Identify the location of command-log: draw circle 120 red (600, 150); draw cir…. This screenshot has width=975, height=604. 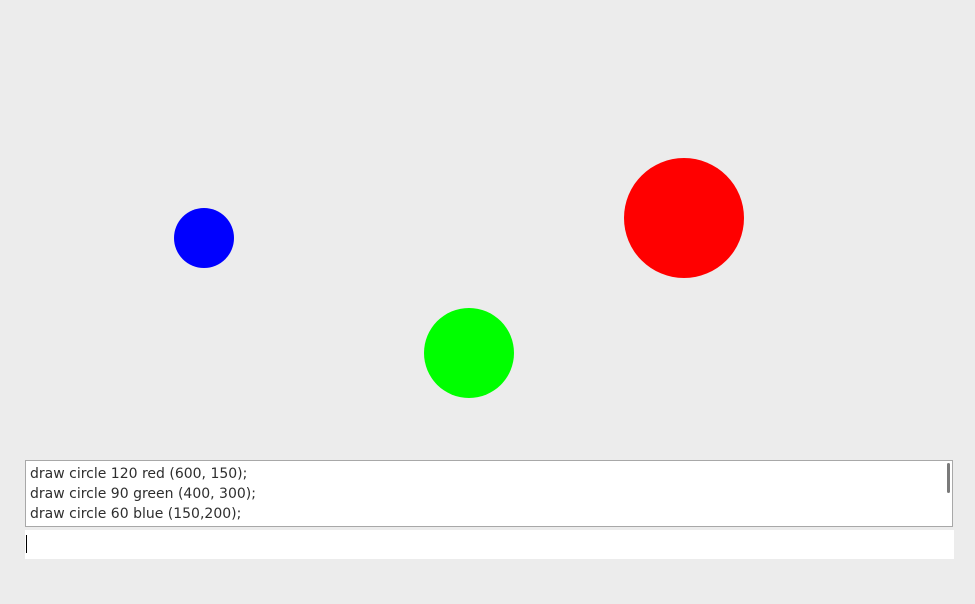
(489, 493).